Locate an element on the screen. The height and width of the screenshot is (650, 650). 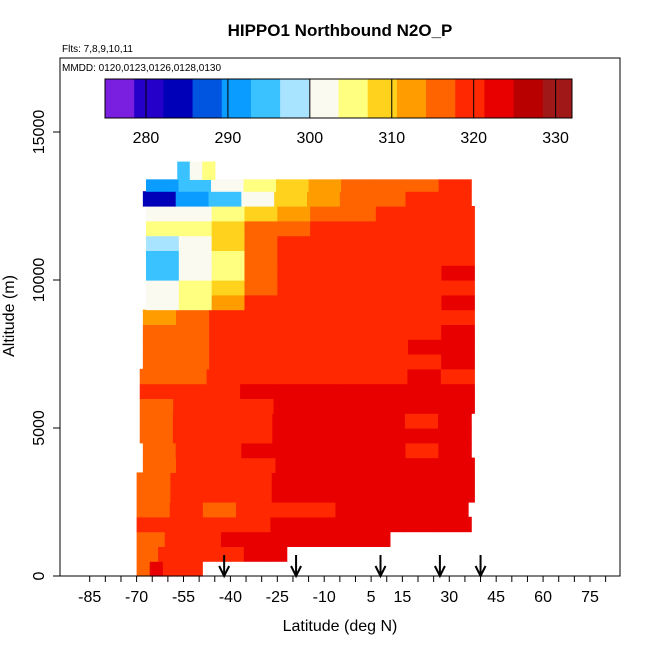
x-tick-label: -10 is located at coordinates (324, 597).